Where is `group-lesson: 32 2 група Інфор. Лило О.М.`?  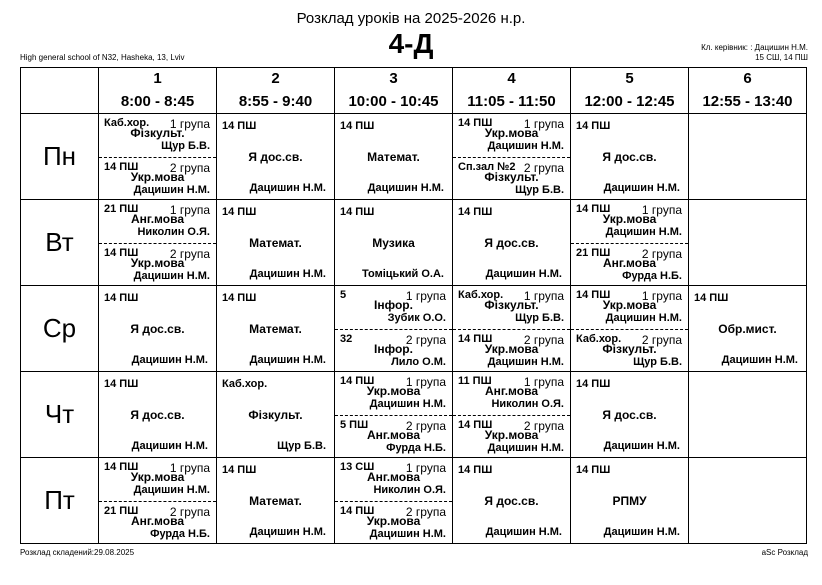
group-lesson: 32 2 група Інфор. Лило О.М. is located at coordinates (393, 350).